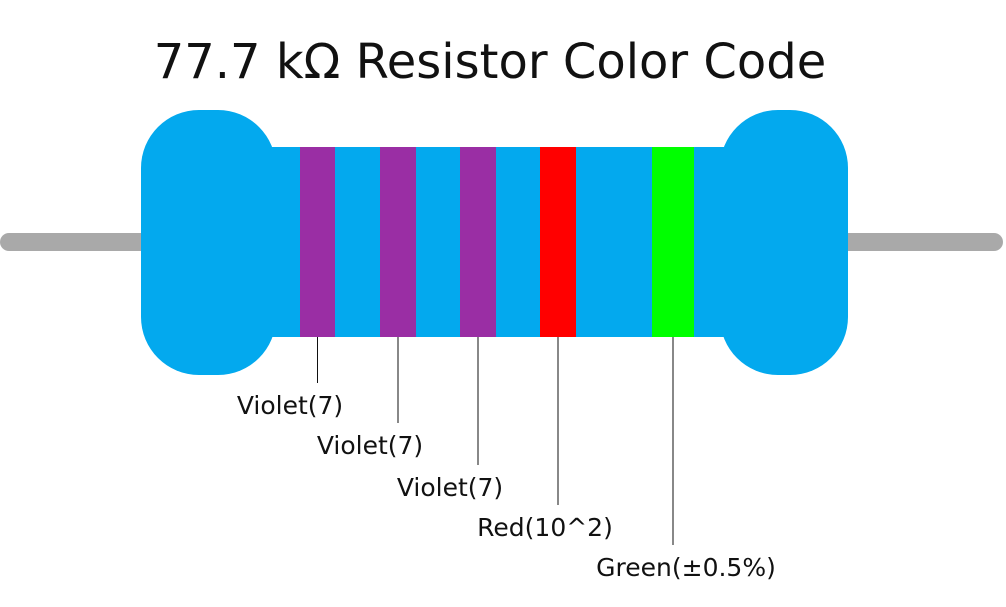 This screenshot has height=607, width=1006. I want to click on band-label: Red(10^2), so click(545, 527).